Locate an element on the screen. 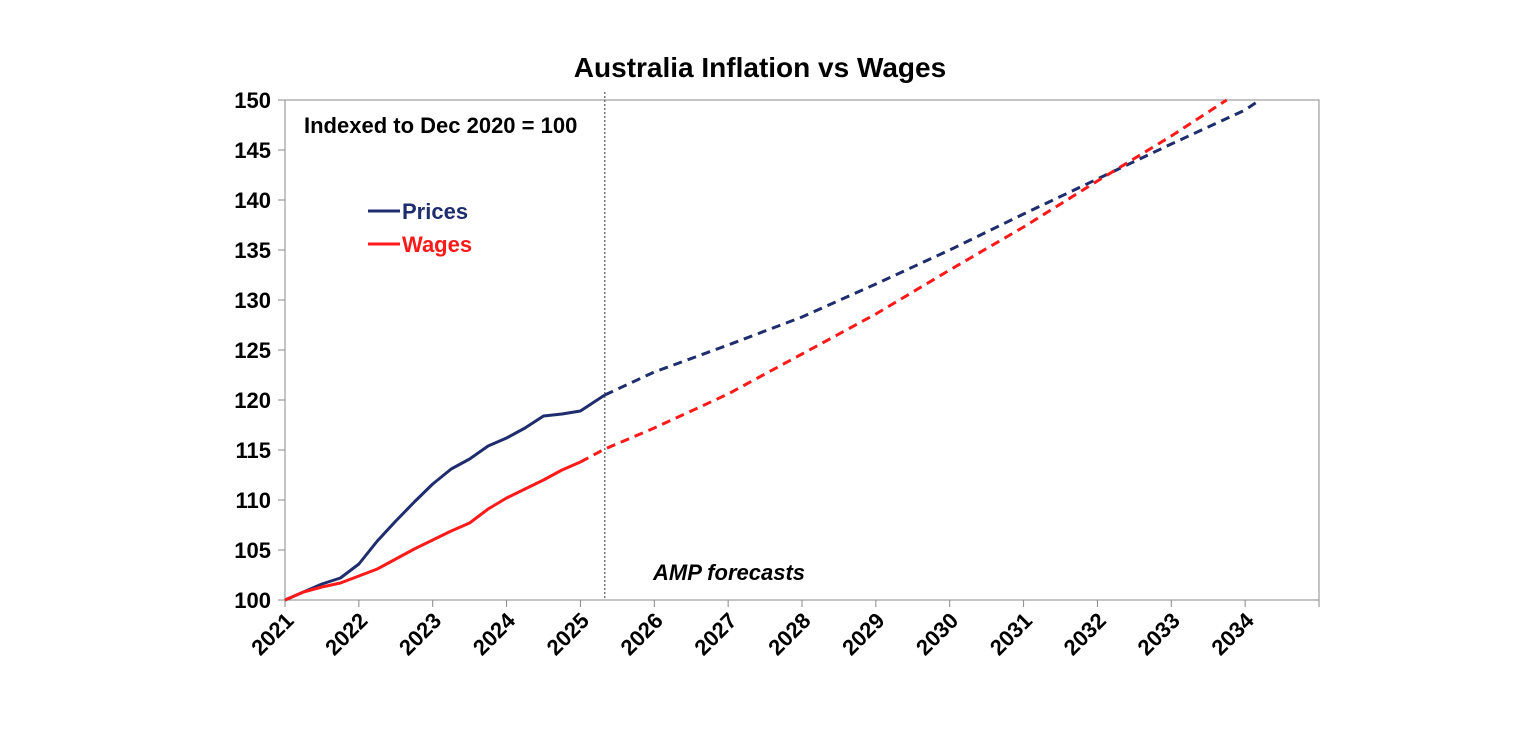 The height and width of the screenshot is (733, 1536). prices-actual-line is located at coordinates (445, 497).